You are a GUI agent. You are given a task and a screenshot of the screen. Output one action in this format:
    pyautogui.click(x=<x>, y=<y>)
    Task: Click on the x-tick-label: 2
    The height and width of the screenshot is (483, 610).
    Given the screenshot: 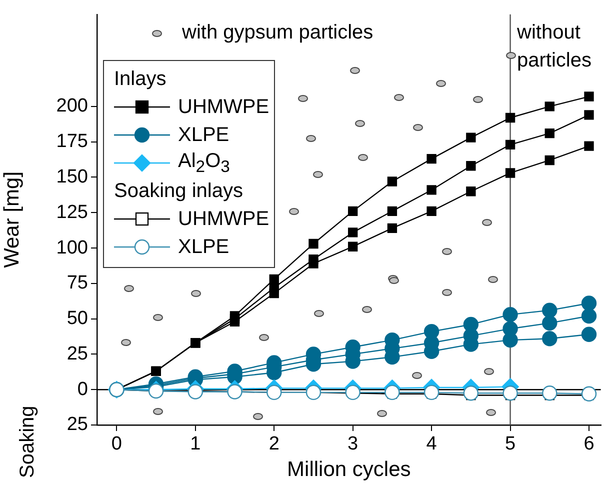 What is the action you would take?
    pyautogui.click(x=274, y=444)
    